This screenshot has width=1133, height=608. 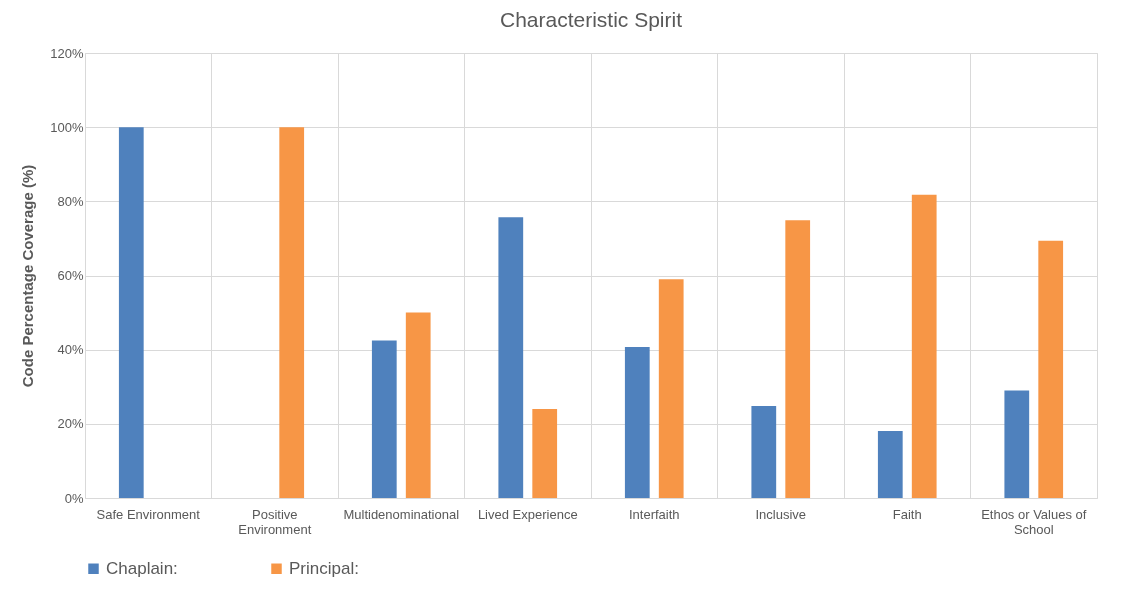 What do you see at coordinates (70, 275) in the screenshot?
I see `y-tick-label: 60%` at bounding box center [70, 275].